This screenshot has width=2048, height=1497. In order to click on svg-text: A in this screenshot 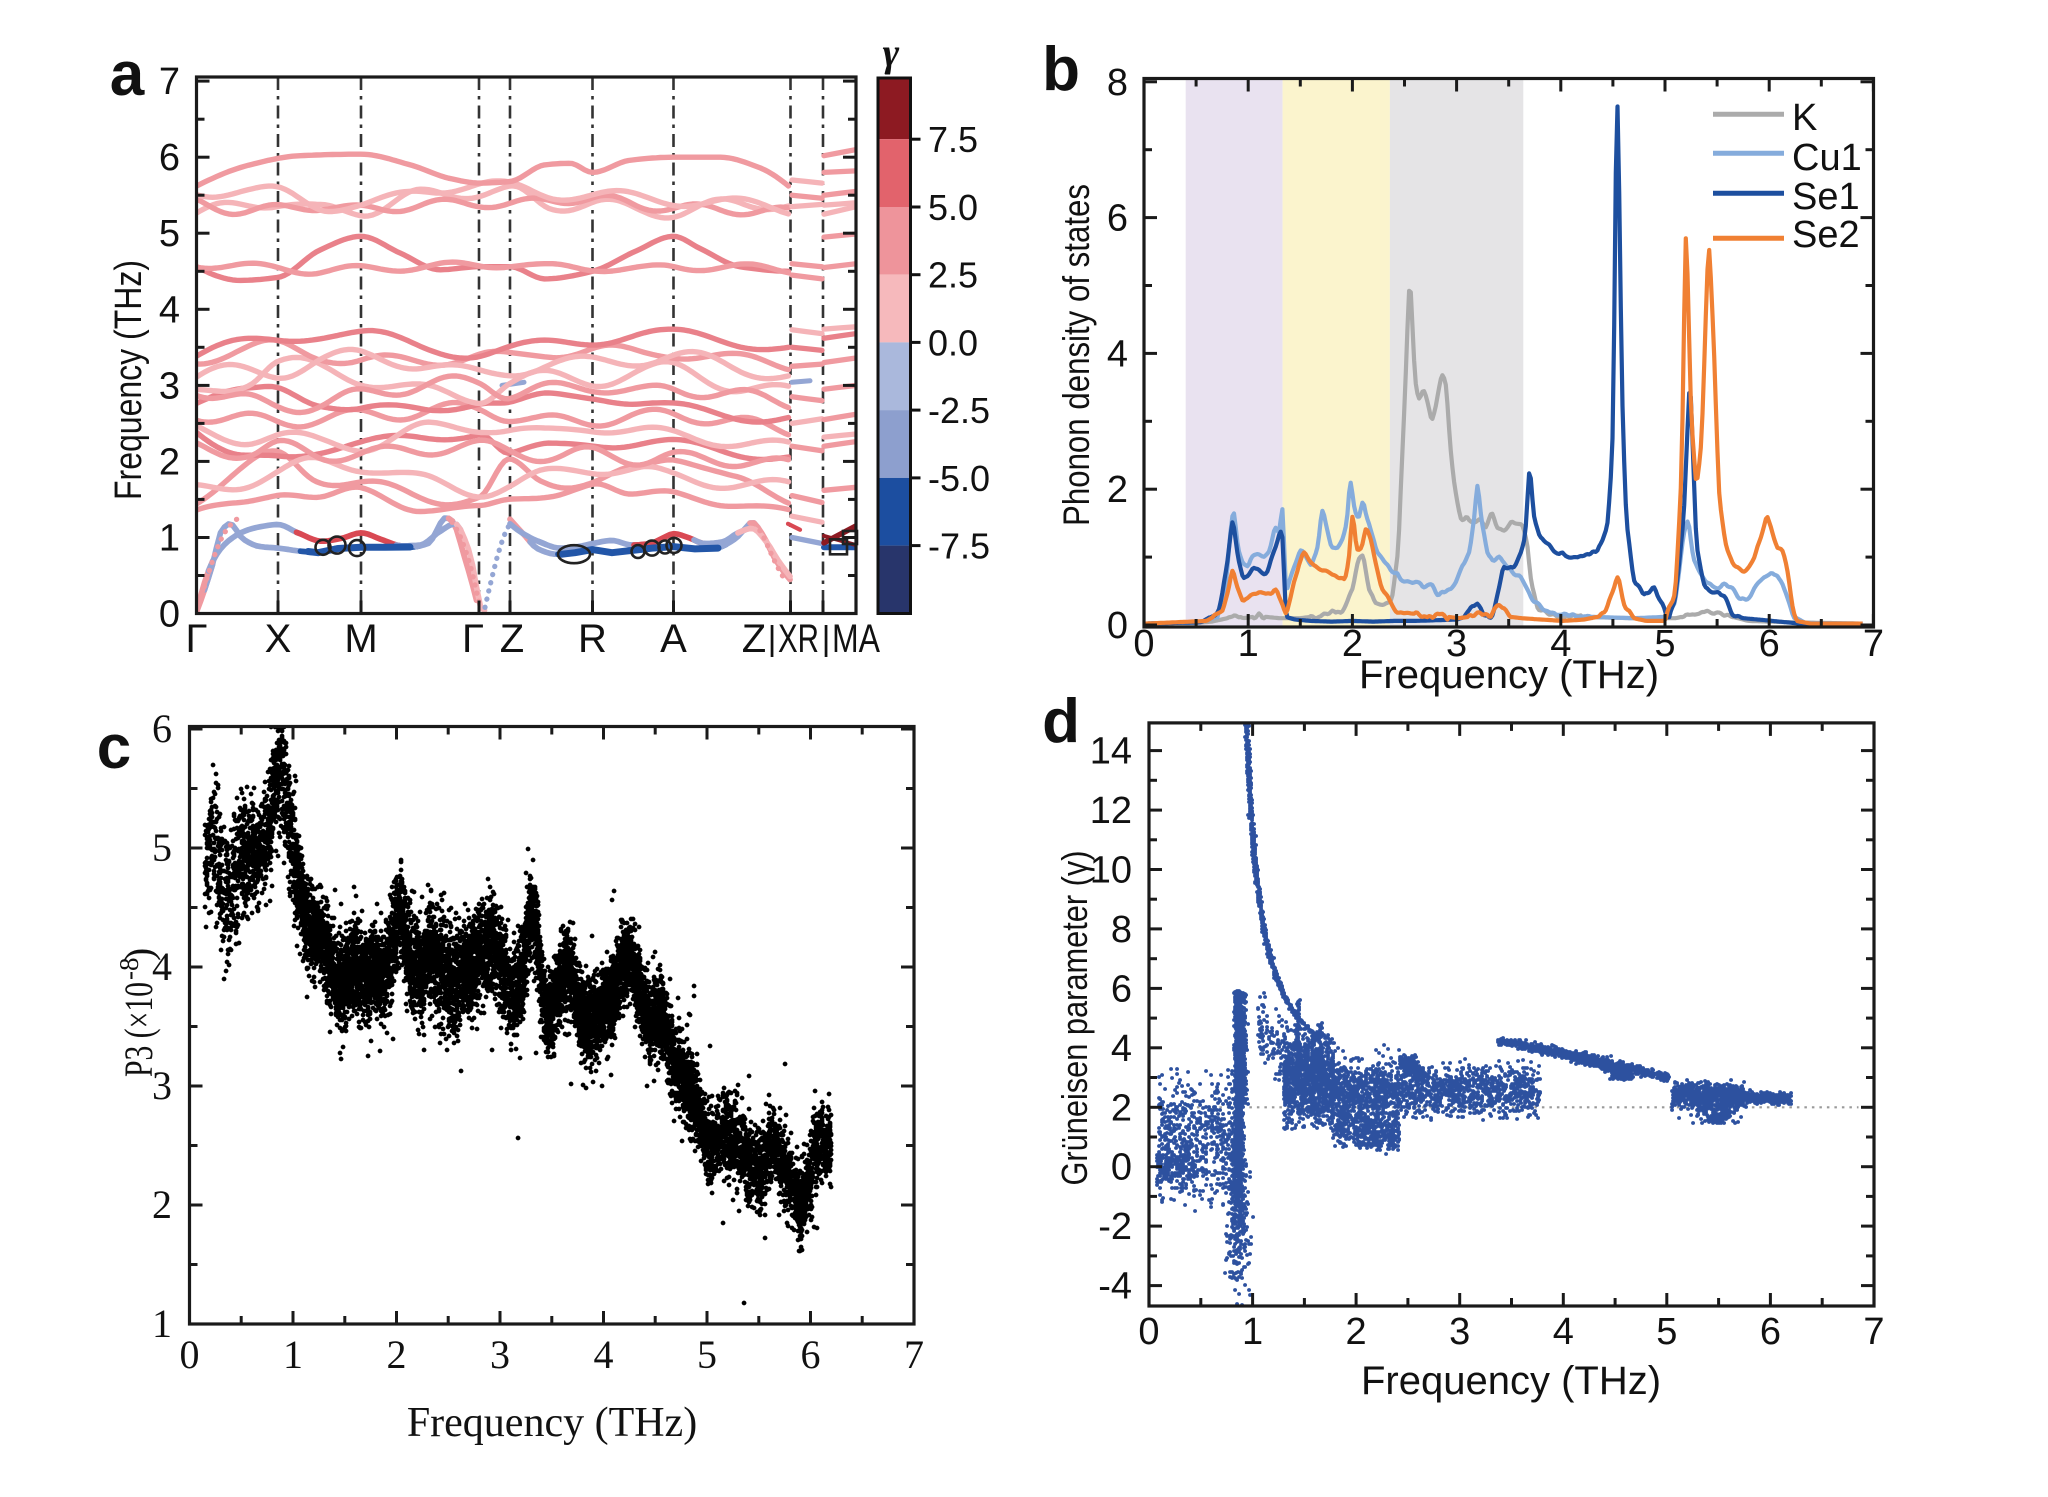, I will do `click(673, 639)`.